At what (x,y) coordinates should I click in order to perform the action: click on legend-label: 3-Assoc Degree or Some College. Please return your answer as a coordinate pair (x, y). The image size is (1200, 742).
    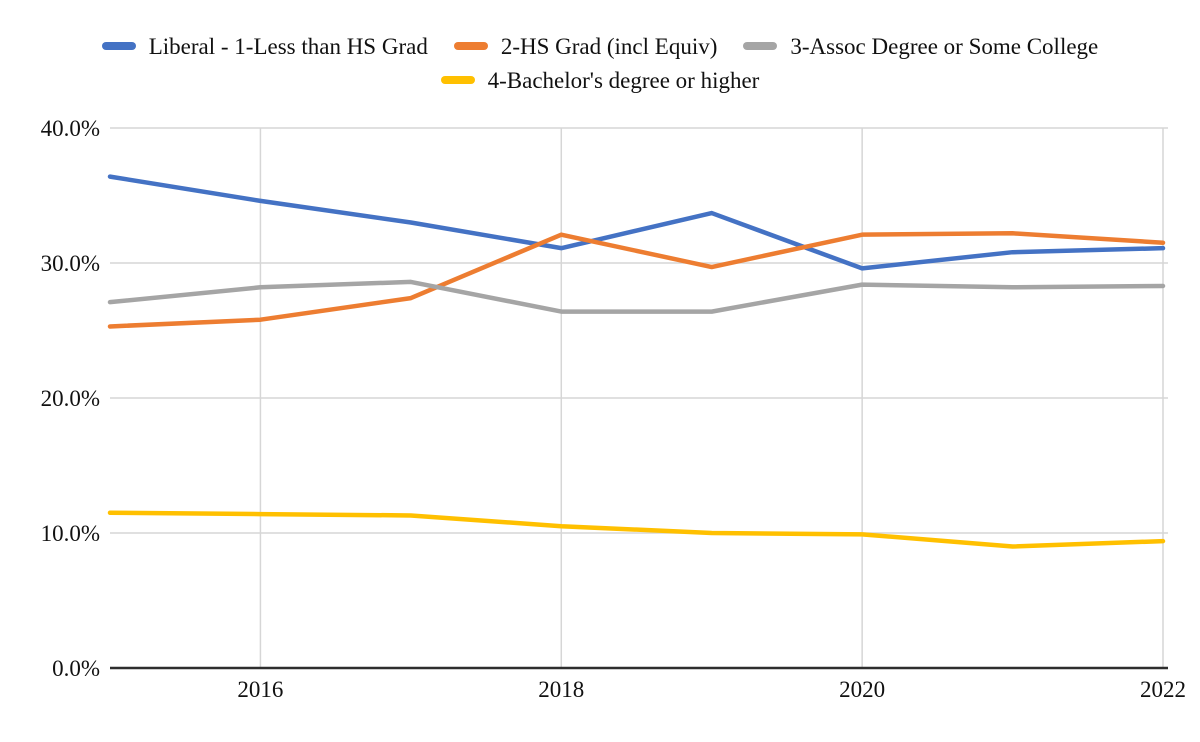
    Looking at the image, I should click on (944, 46).